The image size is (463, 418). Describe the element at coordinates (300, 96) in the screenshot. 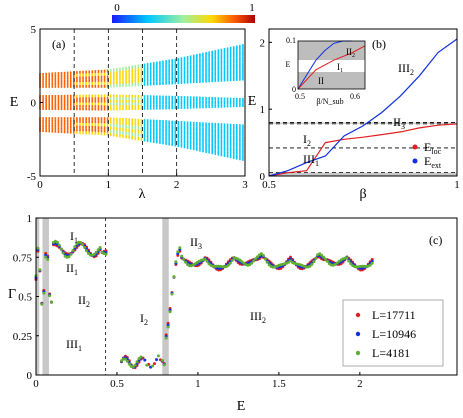

I see `inset-xtick-left: 0.5` at that location.